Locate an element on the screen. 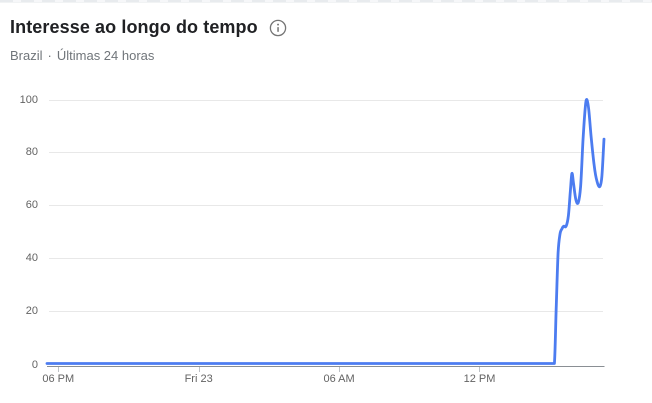 The width and height of the screenshot is (652, 403). widget-subtitle: Brazil · Últimas 24 horas is located at coordinates (82, 55).